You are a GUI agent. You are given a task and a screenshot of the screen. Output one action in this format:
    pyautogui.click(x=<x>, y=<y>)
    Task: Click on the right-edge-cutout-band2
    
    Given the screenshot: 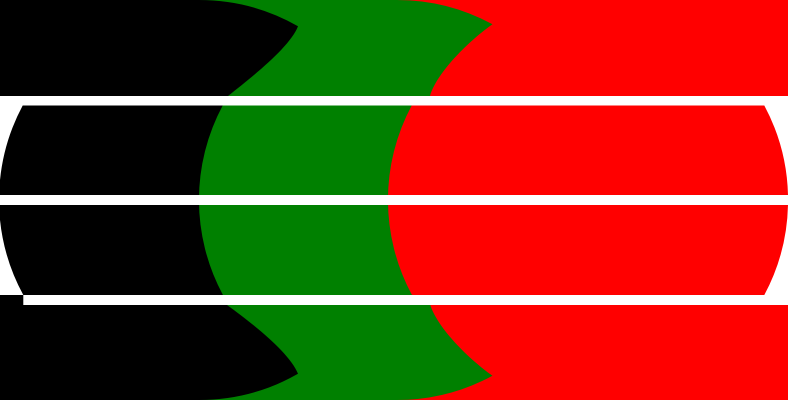 What is the action you would take?
    pyautogui.click(x=776, y=150)
    